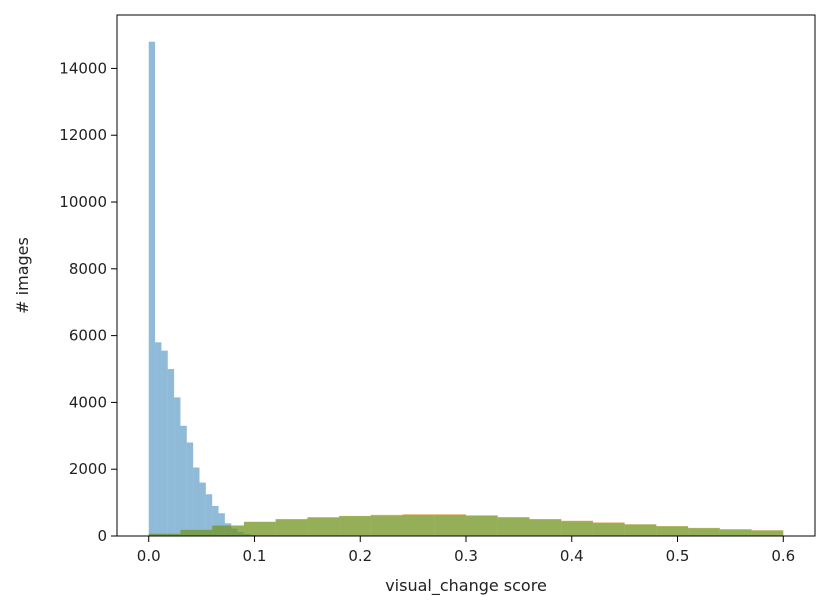  Describe the element at coordinates (360, 556) in the screenshot. I see `x-tick-label: 0.2` at that location.